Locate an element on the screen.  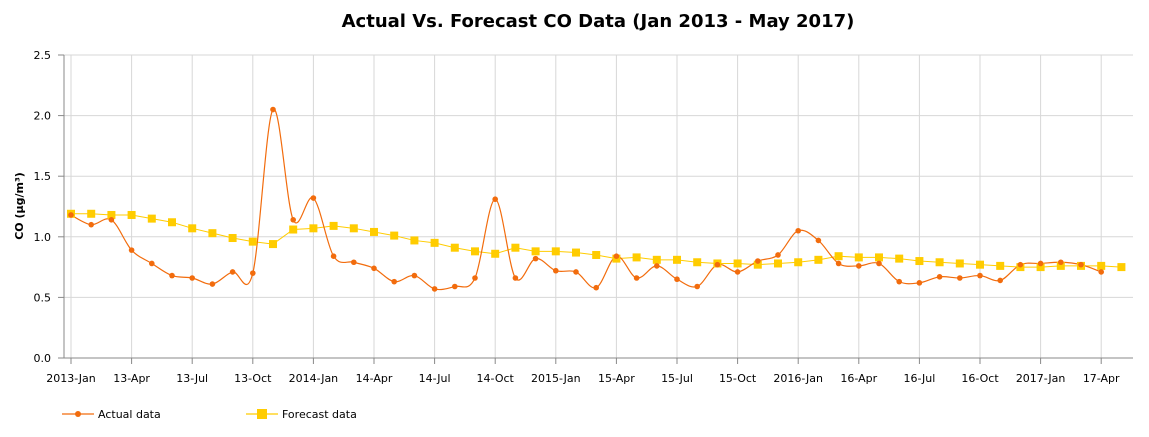
x-tick-label: 16-Apr is located at coordinates (858, 378).